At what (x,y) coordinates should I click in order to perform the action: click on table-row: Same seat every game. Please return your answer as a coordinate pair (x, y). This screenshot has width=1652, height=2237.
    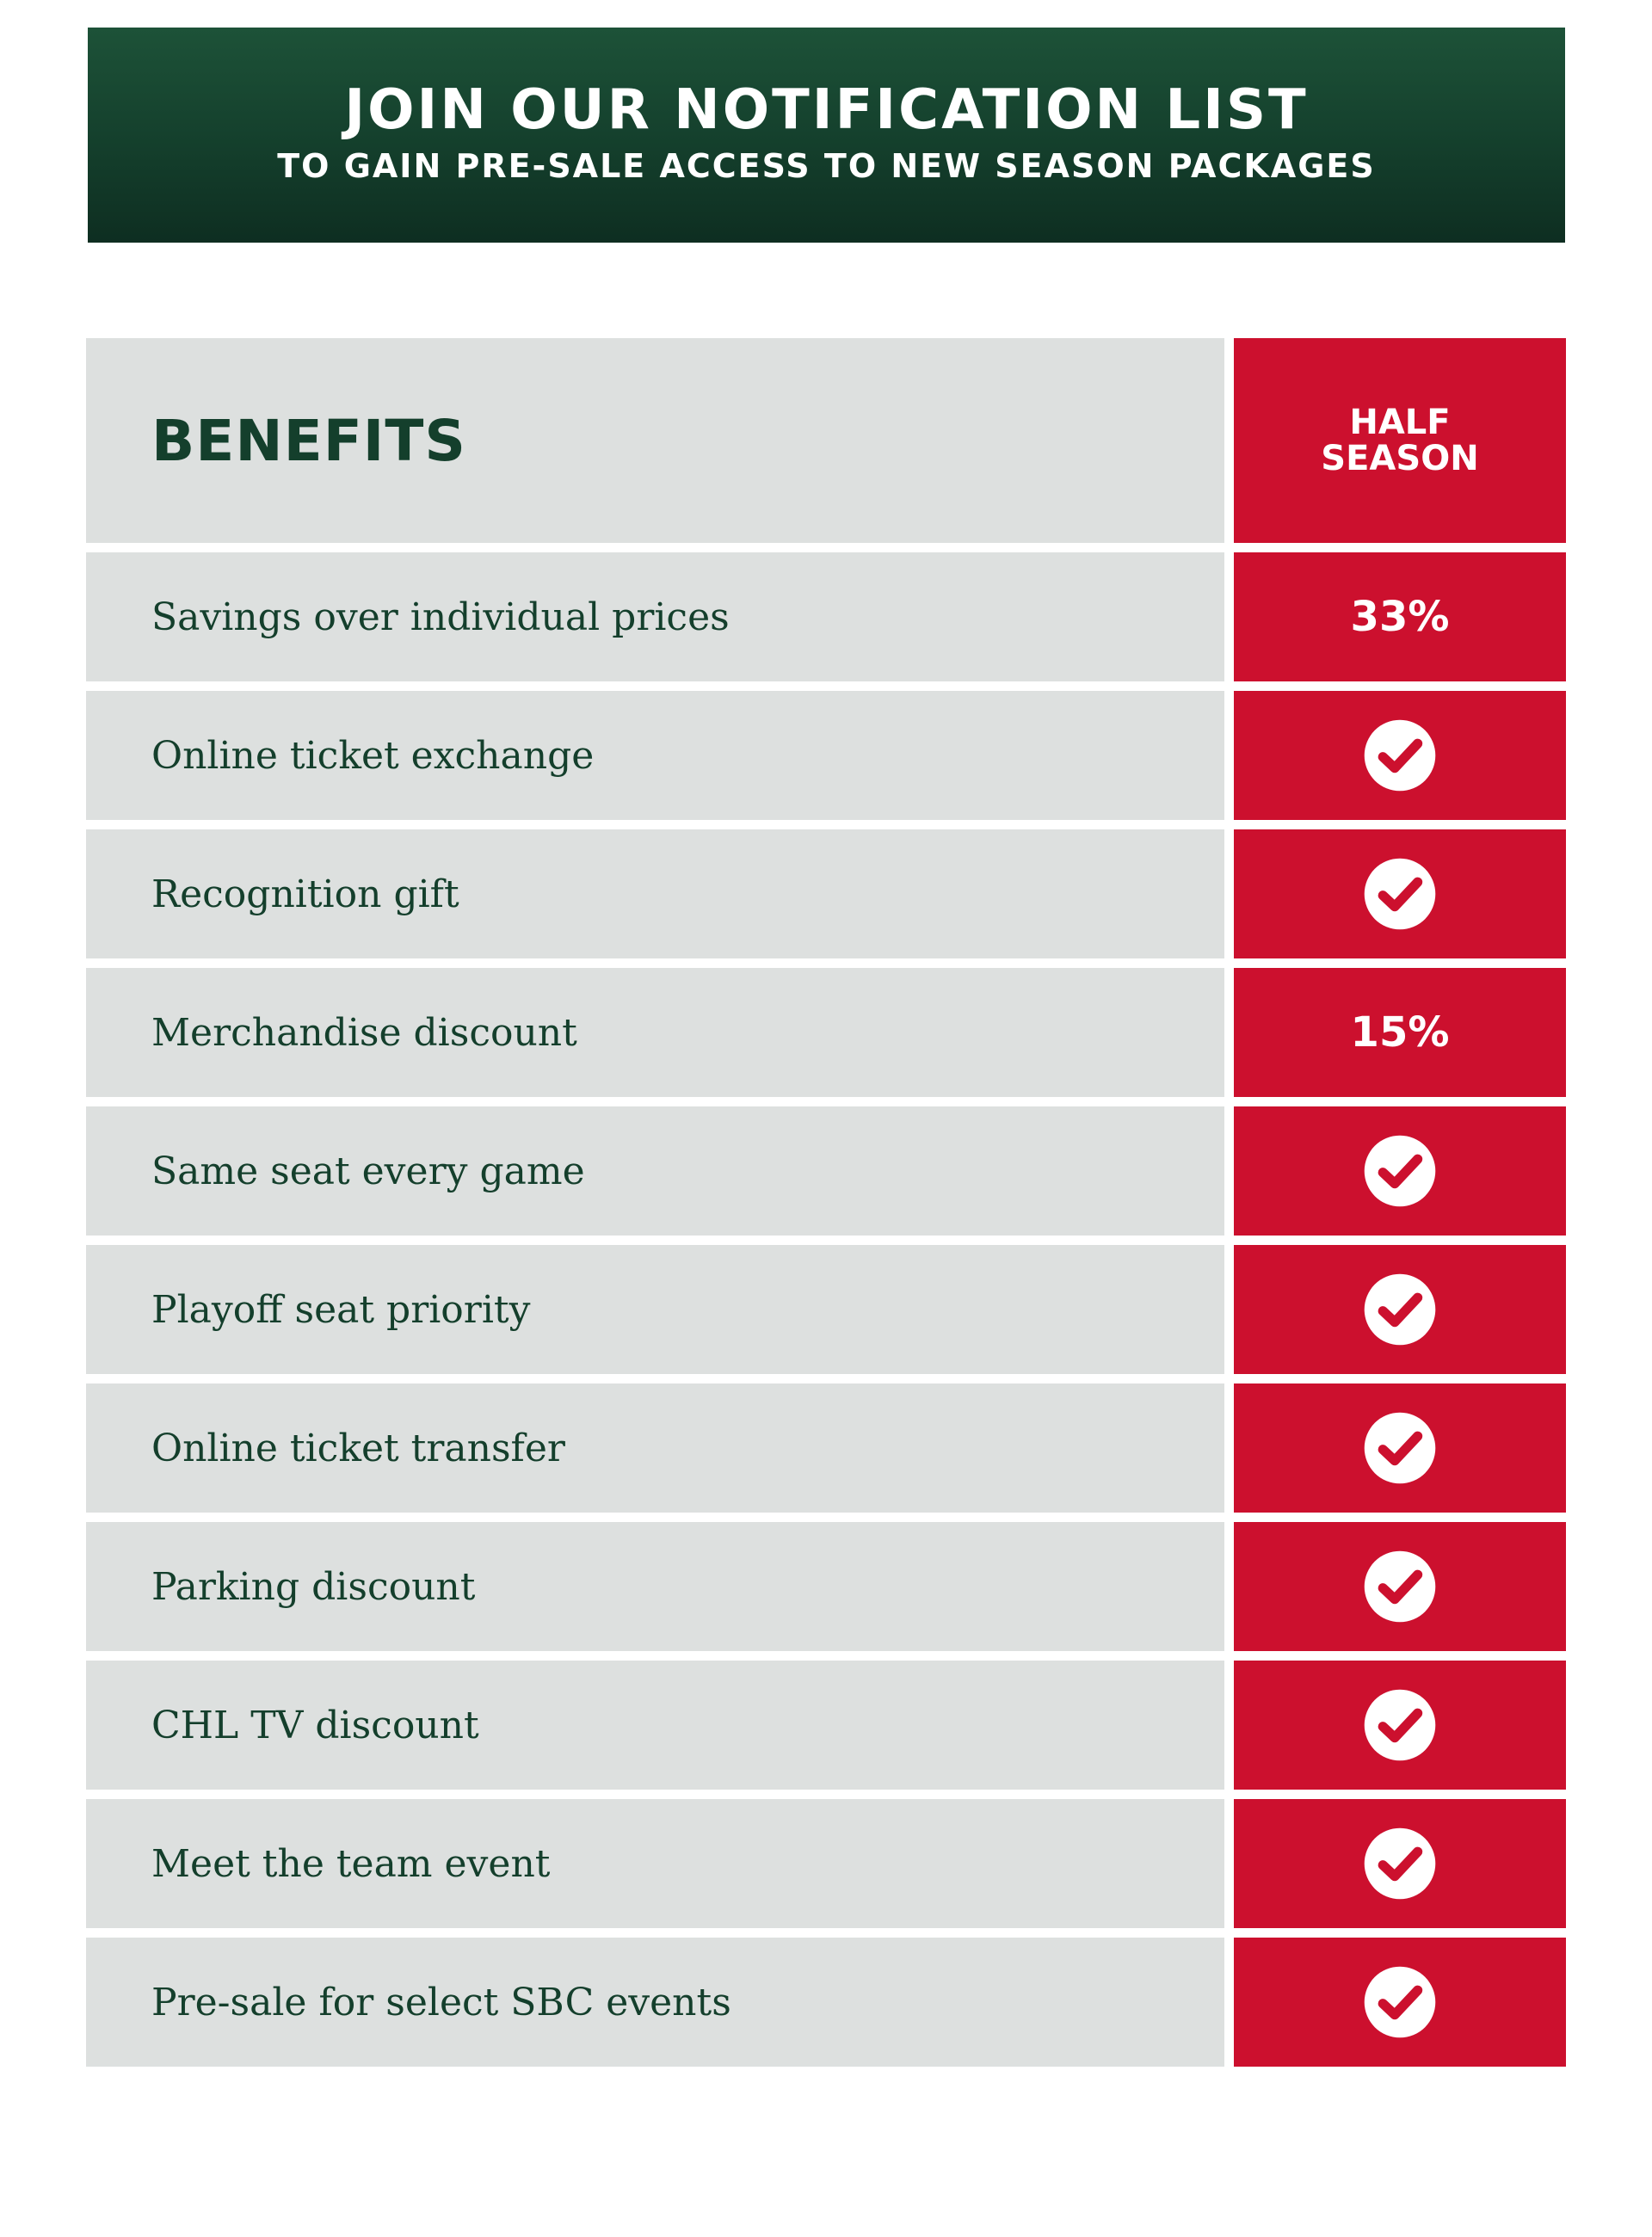
    Looking at the image, I should click on (826, 1171).